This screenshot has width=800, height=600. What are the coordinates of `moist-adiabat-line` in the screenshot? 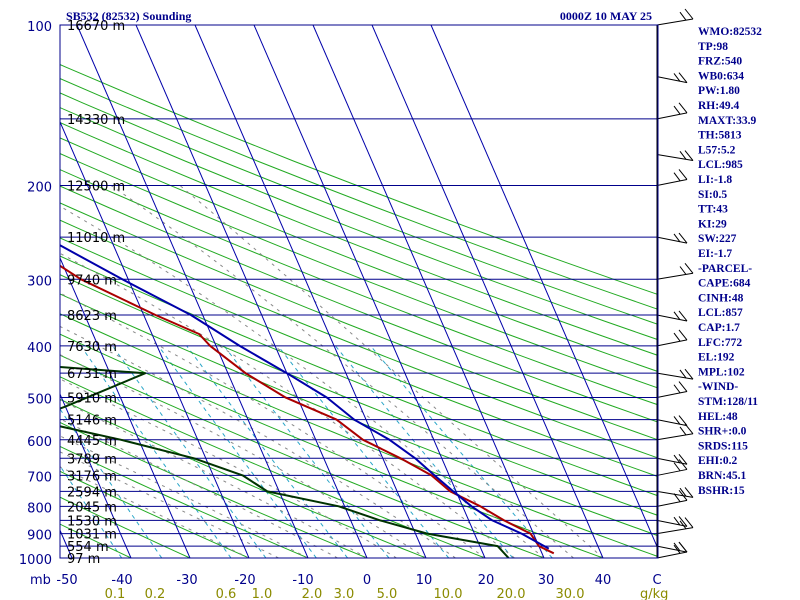 It's located at (184, 496).